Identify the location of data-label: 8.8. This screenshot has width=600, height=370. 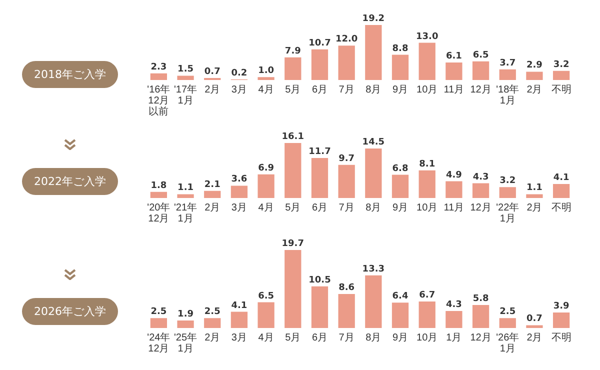
(400, 49).